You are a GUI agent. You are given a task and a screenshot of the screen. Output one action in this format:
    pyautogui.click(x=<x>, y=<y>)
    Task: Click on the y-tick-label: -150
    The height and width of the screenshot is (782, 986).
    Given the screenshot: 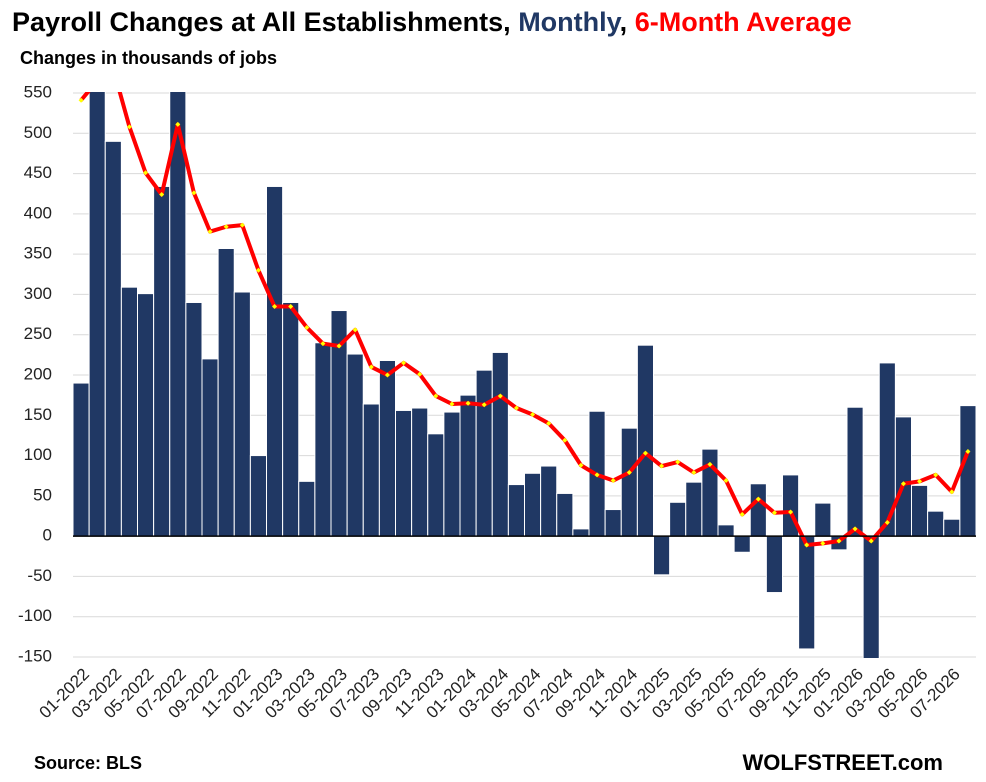 What is the action you would take?
    pyautogui.click(x=35, y=655)
    